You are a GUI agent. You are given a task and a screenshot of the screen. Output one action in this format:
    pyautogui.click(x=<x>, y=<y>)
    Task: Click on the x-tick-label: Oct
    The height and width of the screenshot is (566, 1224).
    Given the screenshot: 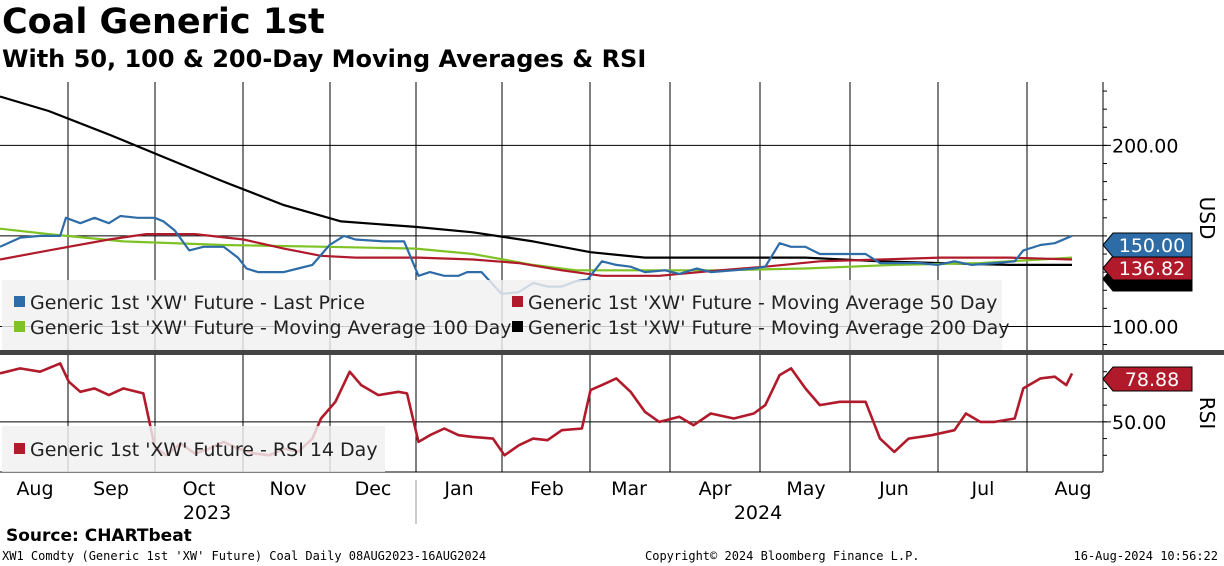 What is the action you would take?
    pyautogui.click(x=199, y=489)
    